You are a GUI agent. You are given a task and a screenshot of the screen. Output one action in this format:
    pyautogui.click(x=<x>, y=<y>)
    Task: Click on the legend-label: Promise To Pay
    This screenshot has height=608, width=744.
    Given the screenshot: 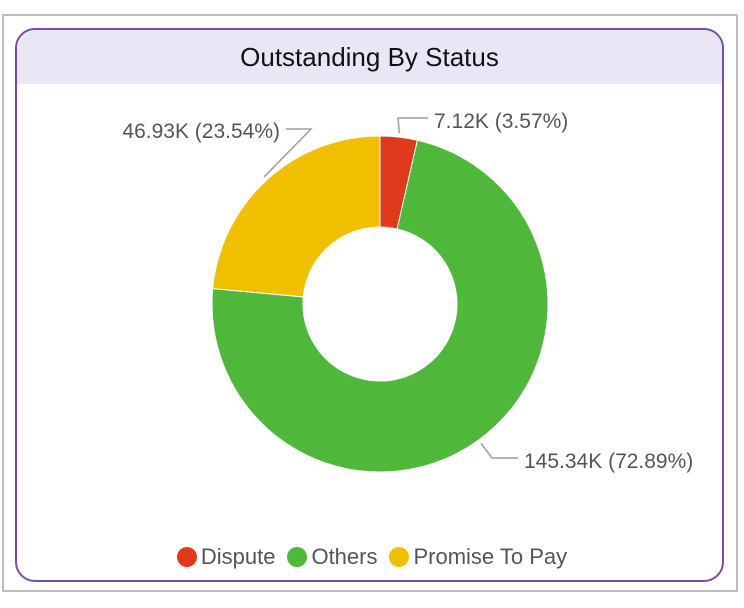 What is the action you would take?
    pyautogui.click(x=490, y=556)
    